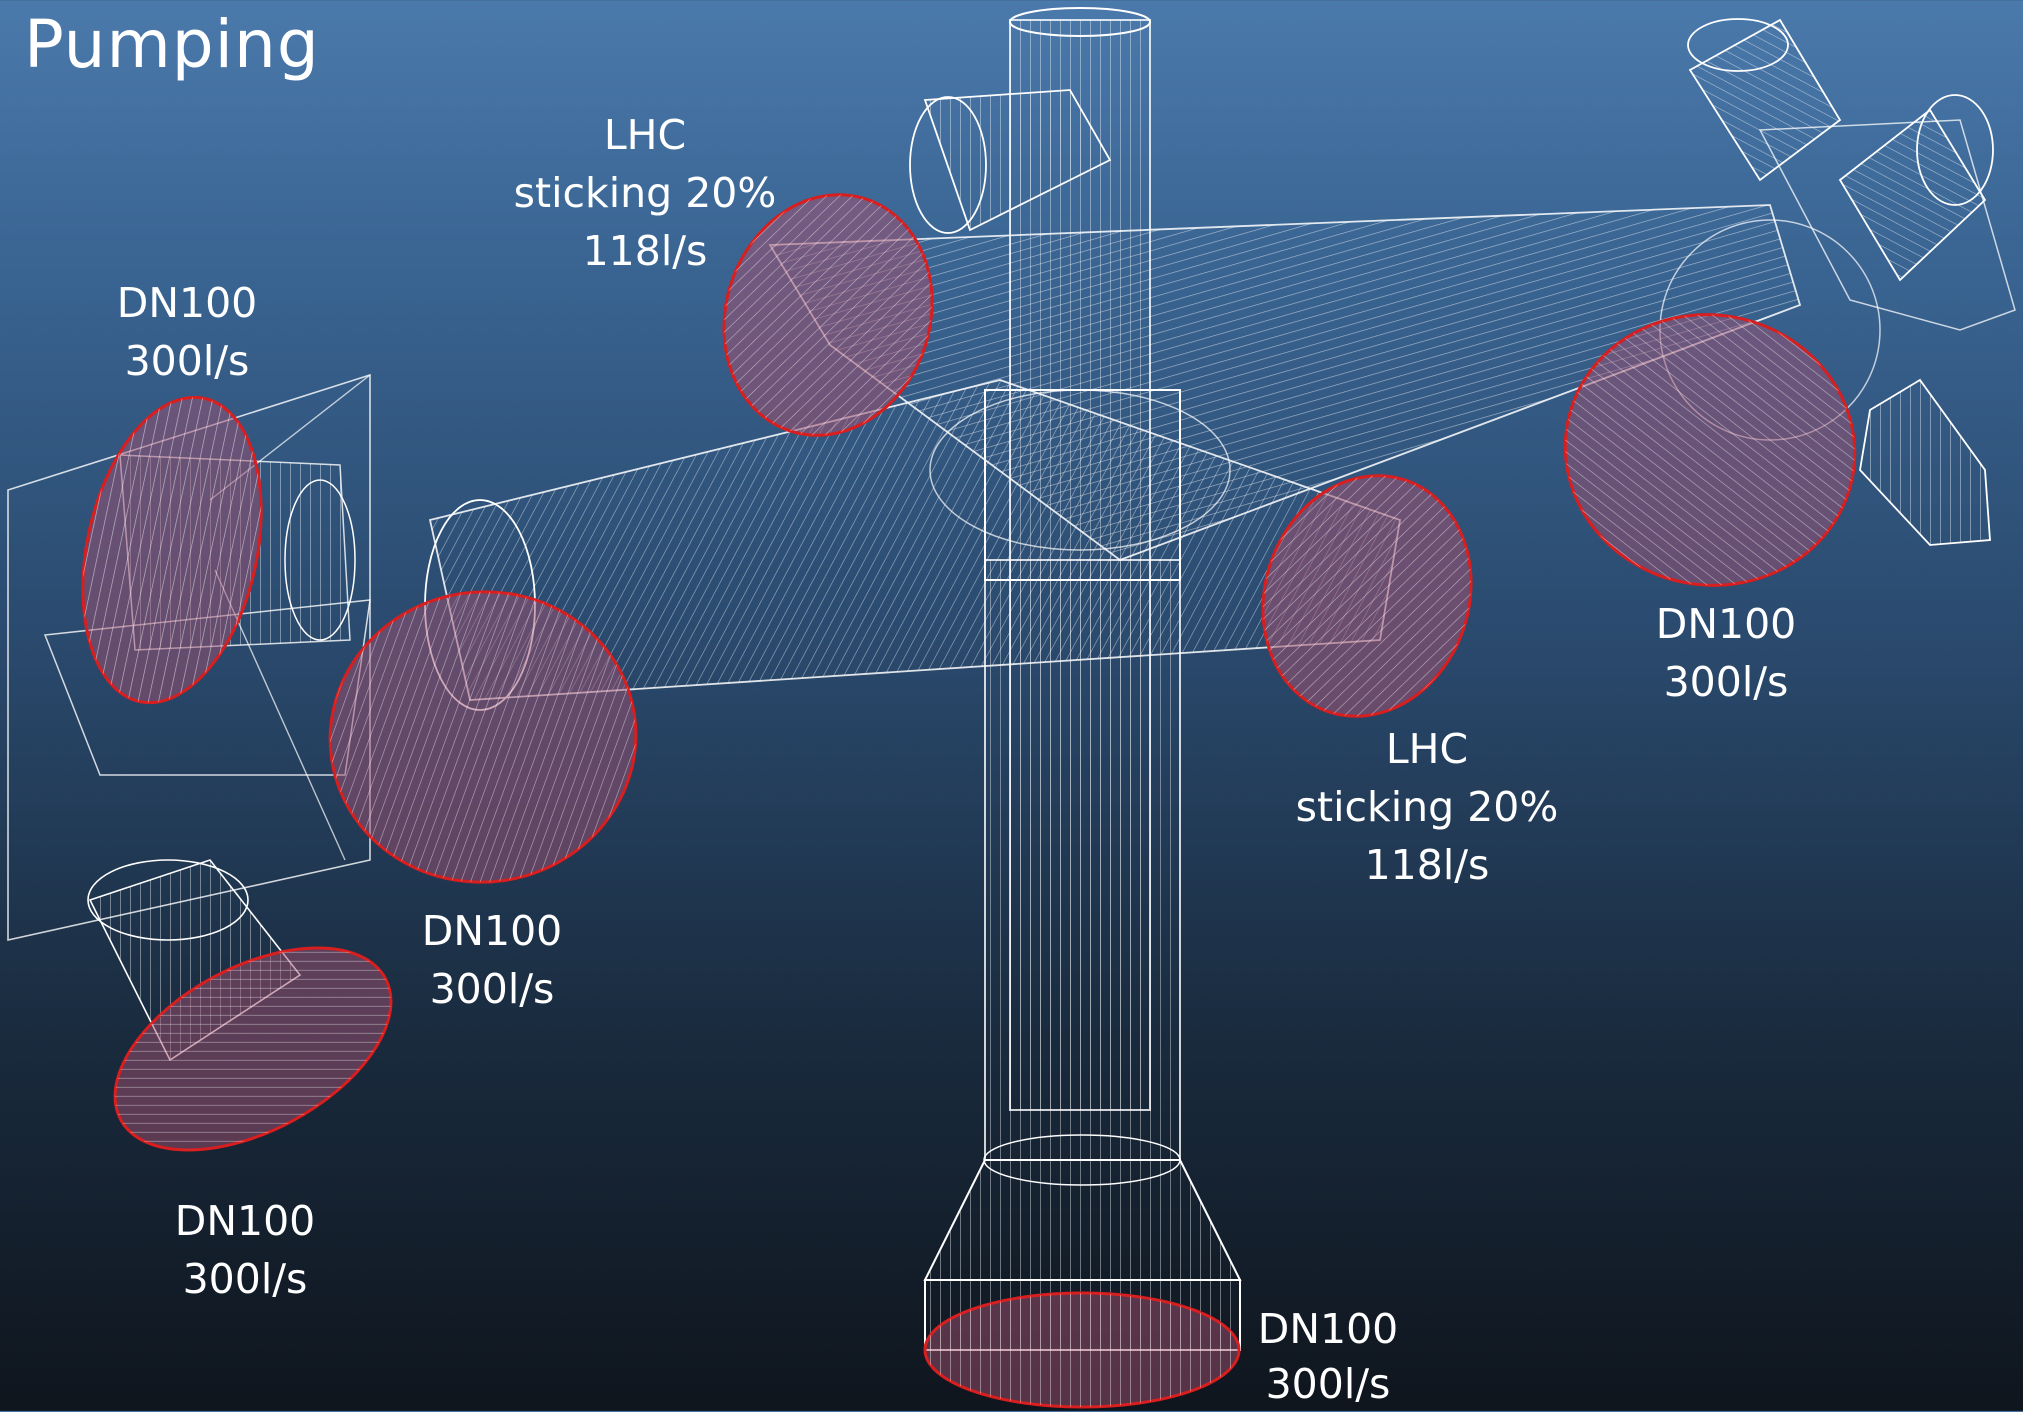  I want to click on label-dn-right: DN100 300l/s, so click(1726, 653).